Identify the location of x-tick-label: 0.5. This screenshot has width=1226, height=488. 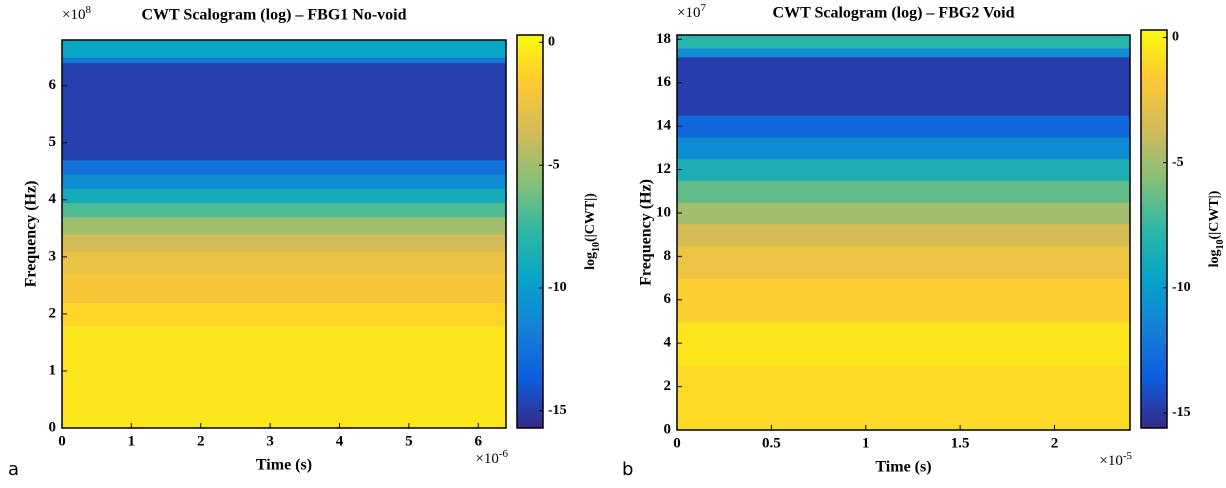
(771, 443).